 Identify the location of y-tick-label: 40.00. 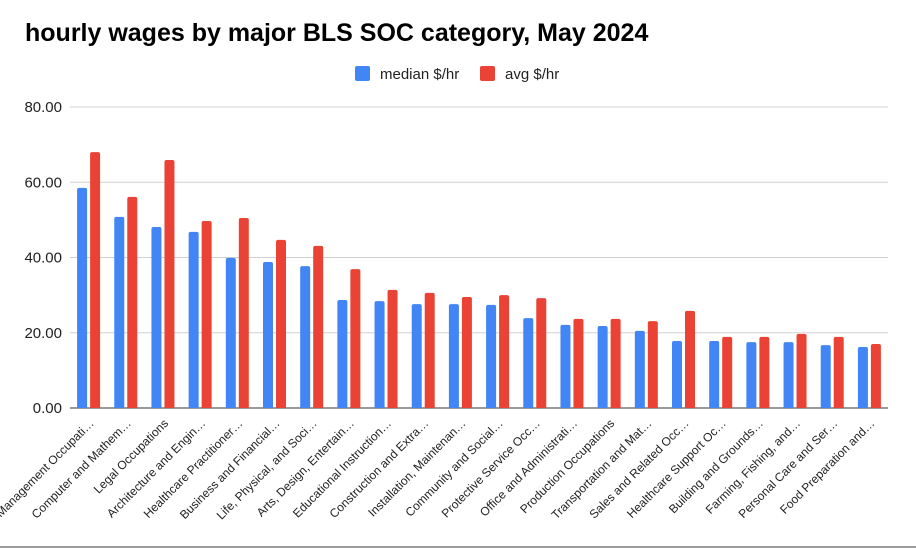
(43, 258).